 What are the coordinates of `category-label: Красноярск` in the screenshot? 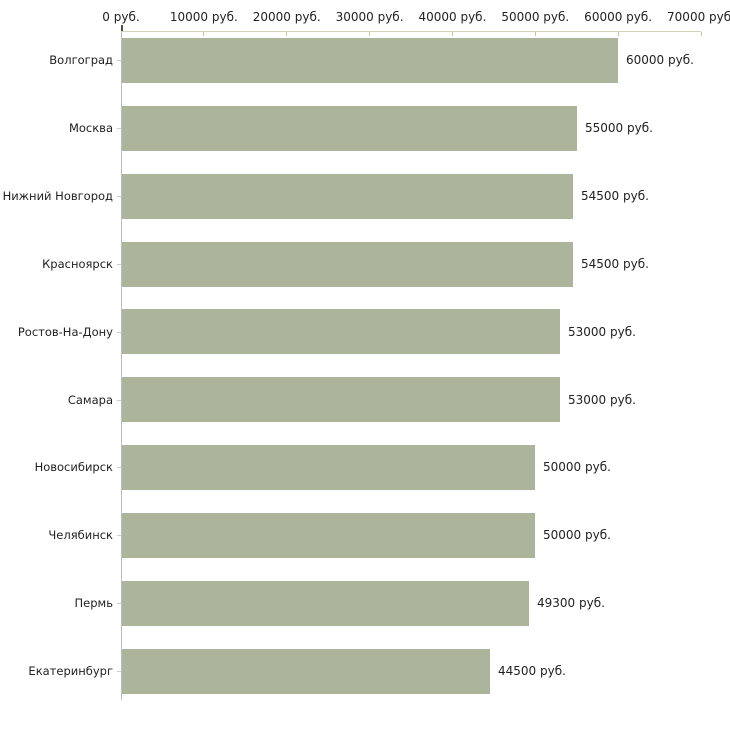 It's located at (77, 264).